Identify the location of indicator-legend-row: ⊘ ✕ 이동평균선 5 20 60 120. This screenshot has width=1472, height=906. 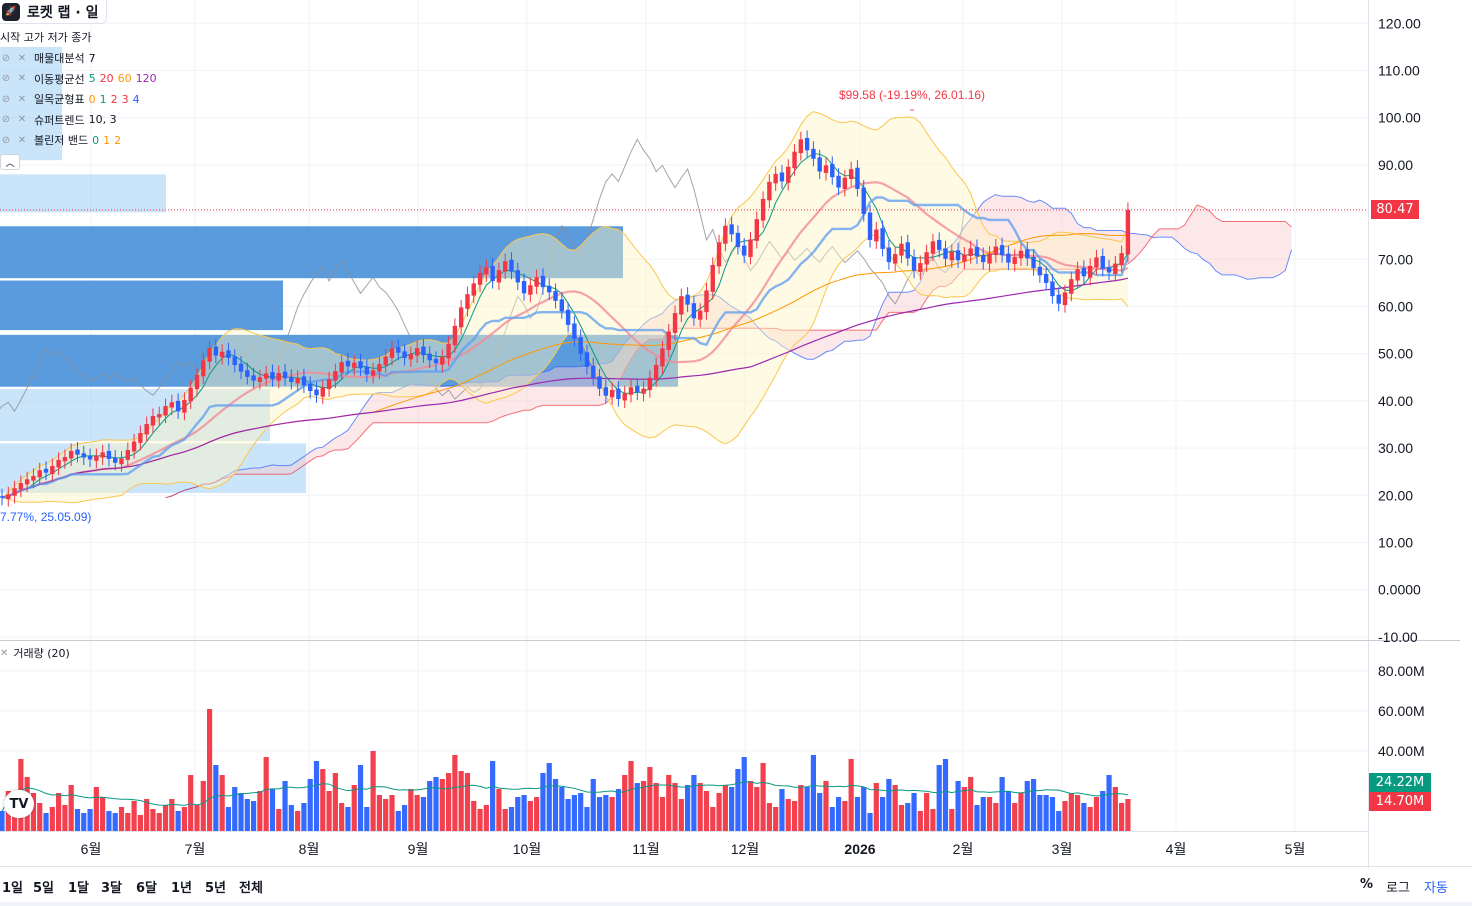
(80, 79).